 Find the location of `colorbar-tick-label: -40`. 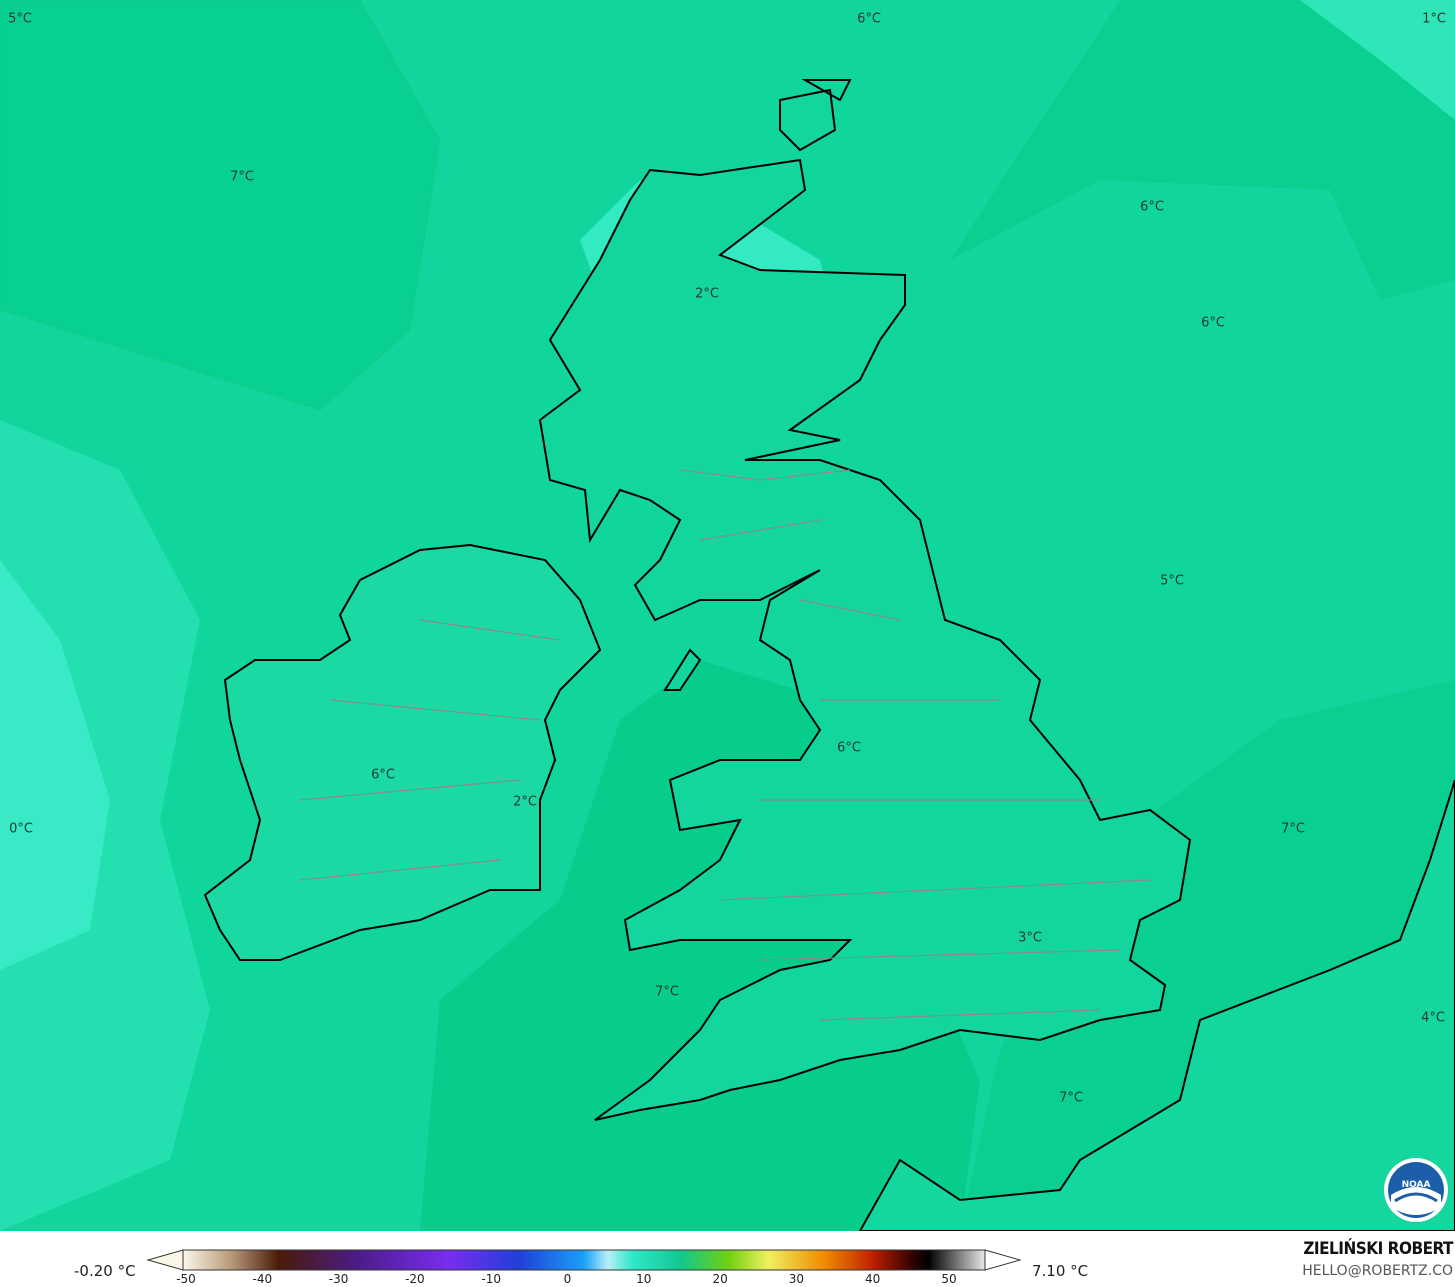

colorbar-tick-label: -40 is located at coordinates (262, 1279).